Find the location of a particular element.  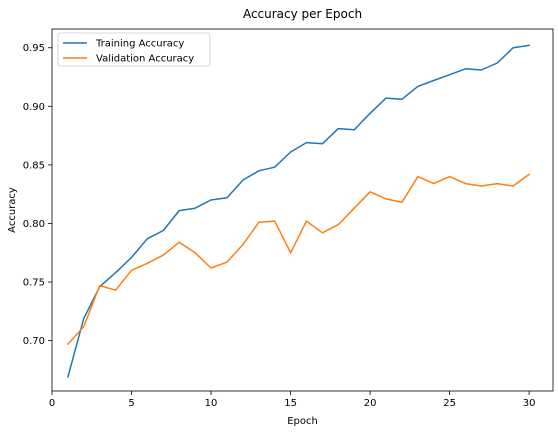

x-tick-label: 0 is located at coordinates (52, 403).